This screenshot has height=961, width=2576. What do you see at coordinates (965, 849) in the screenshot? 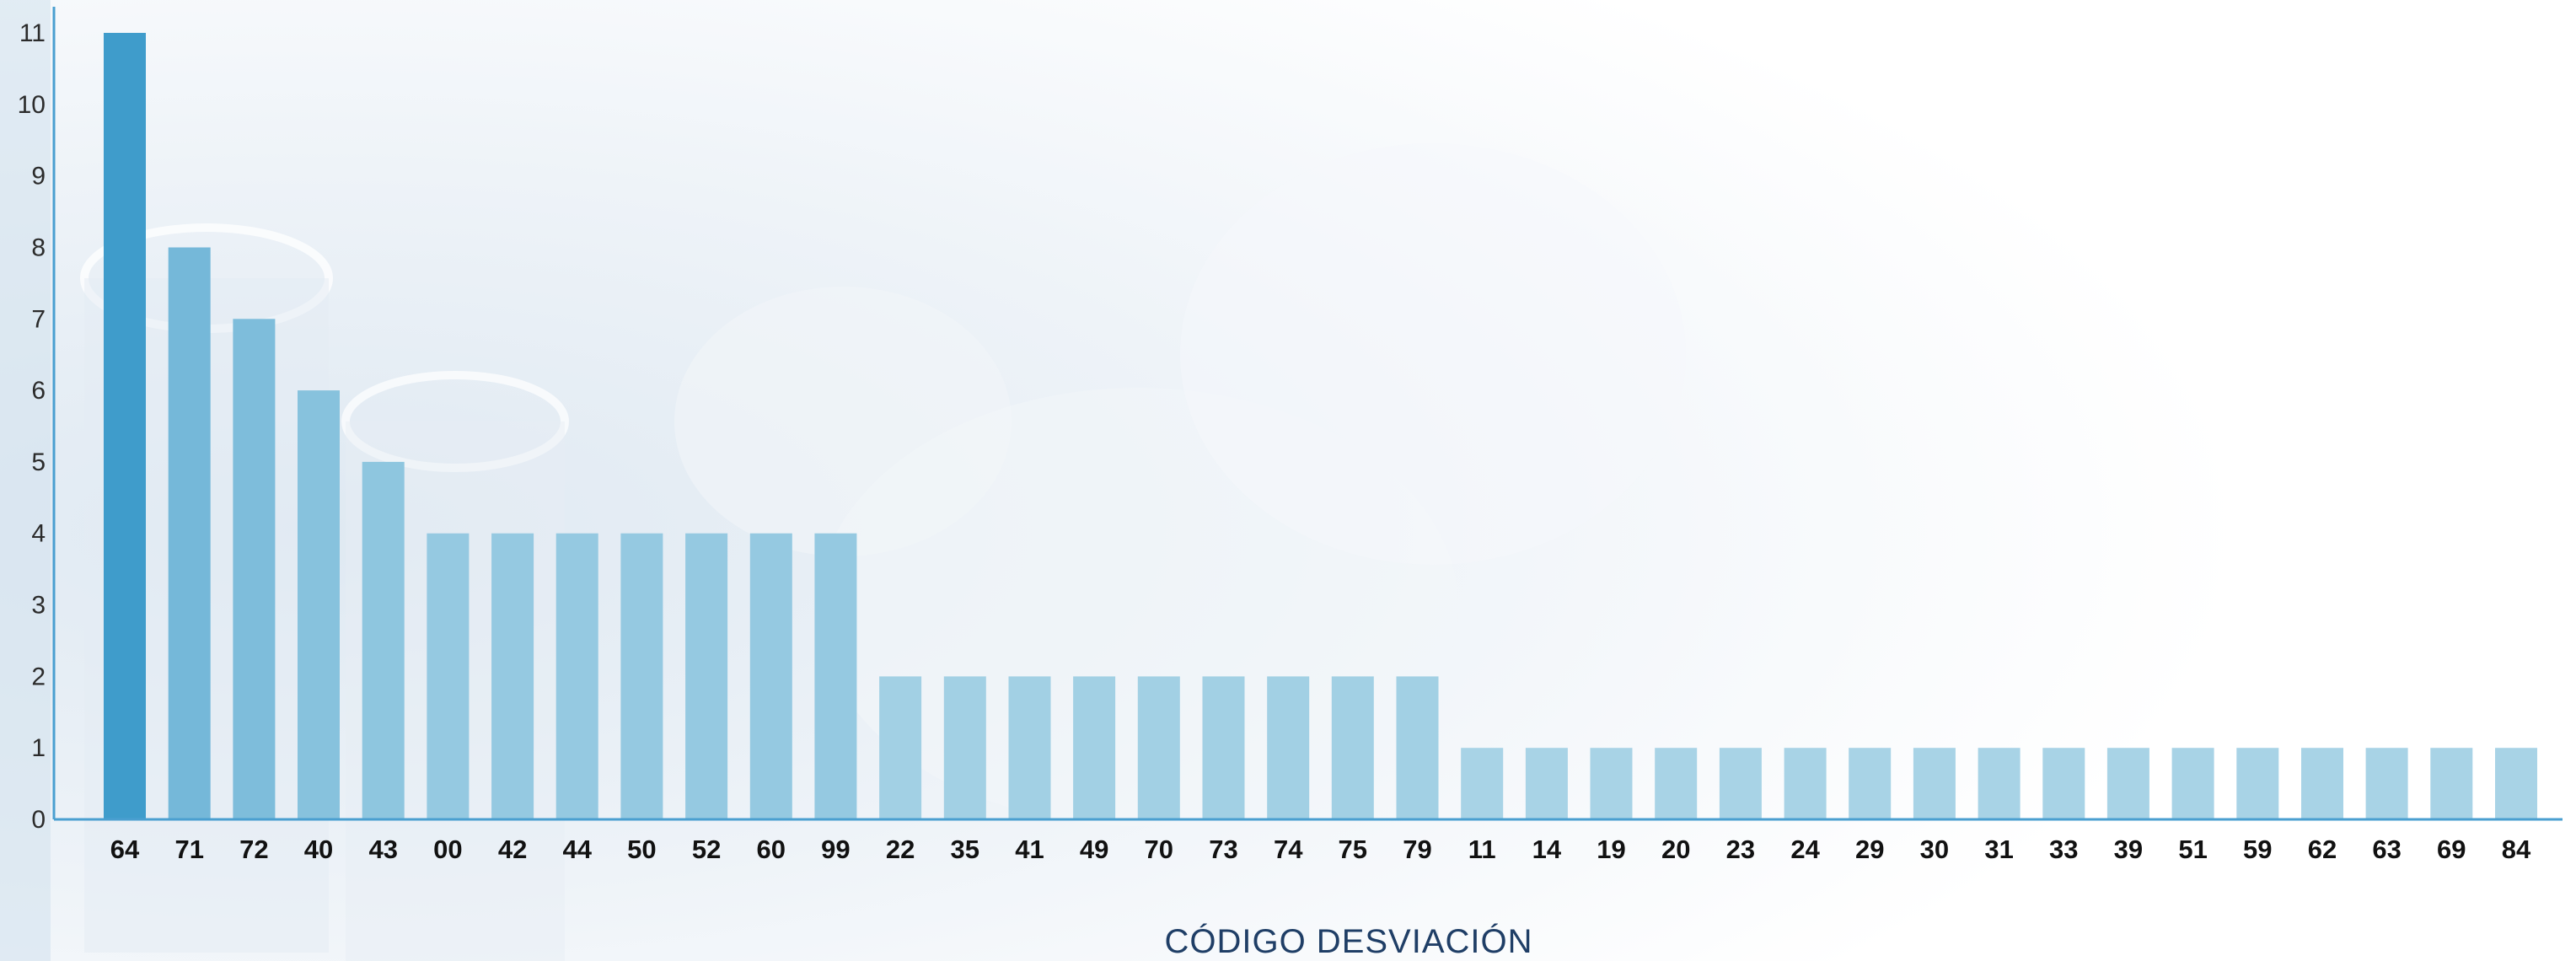
I see `x-tick-label: 35` at bounding box center [965, 849].